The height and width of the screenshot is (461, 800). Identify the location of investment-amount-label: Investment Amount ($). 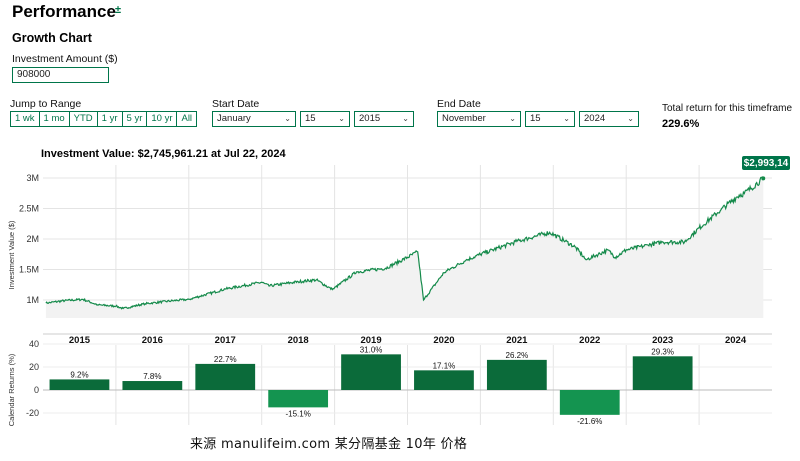
(65, 59).